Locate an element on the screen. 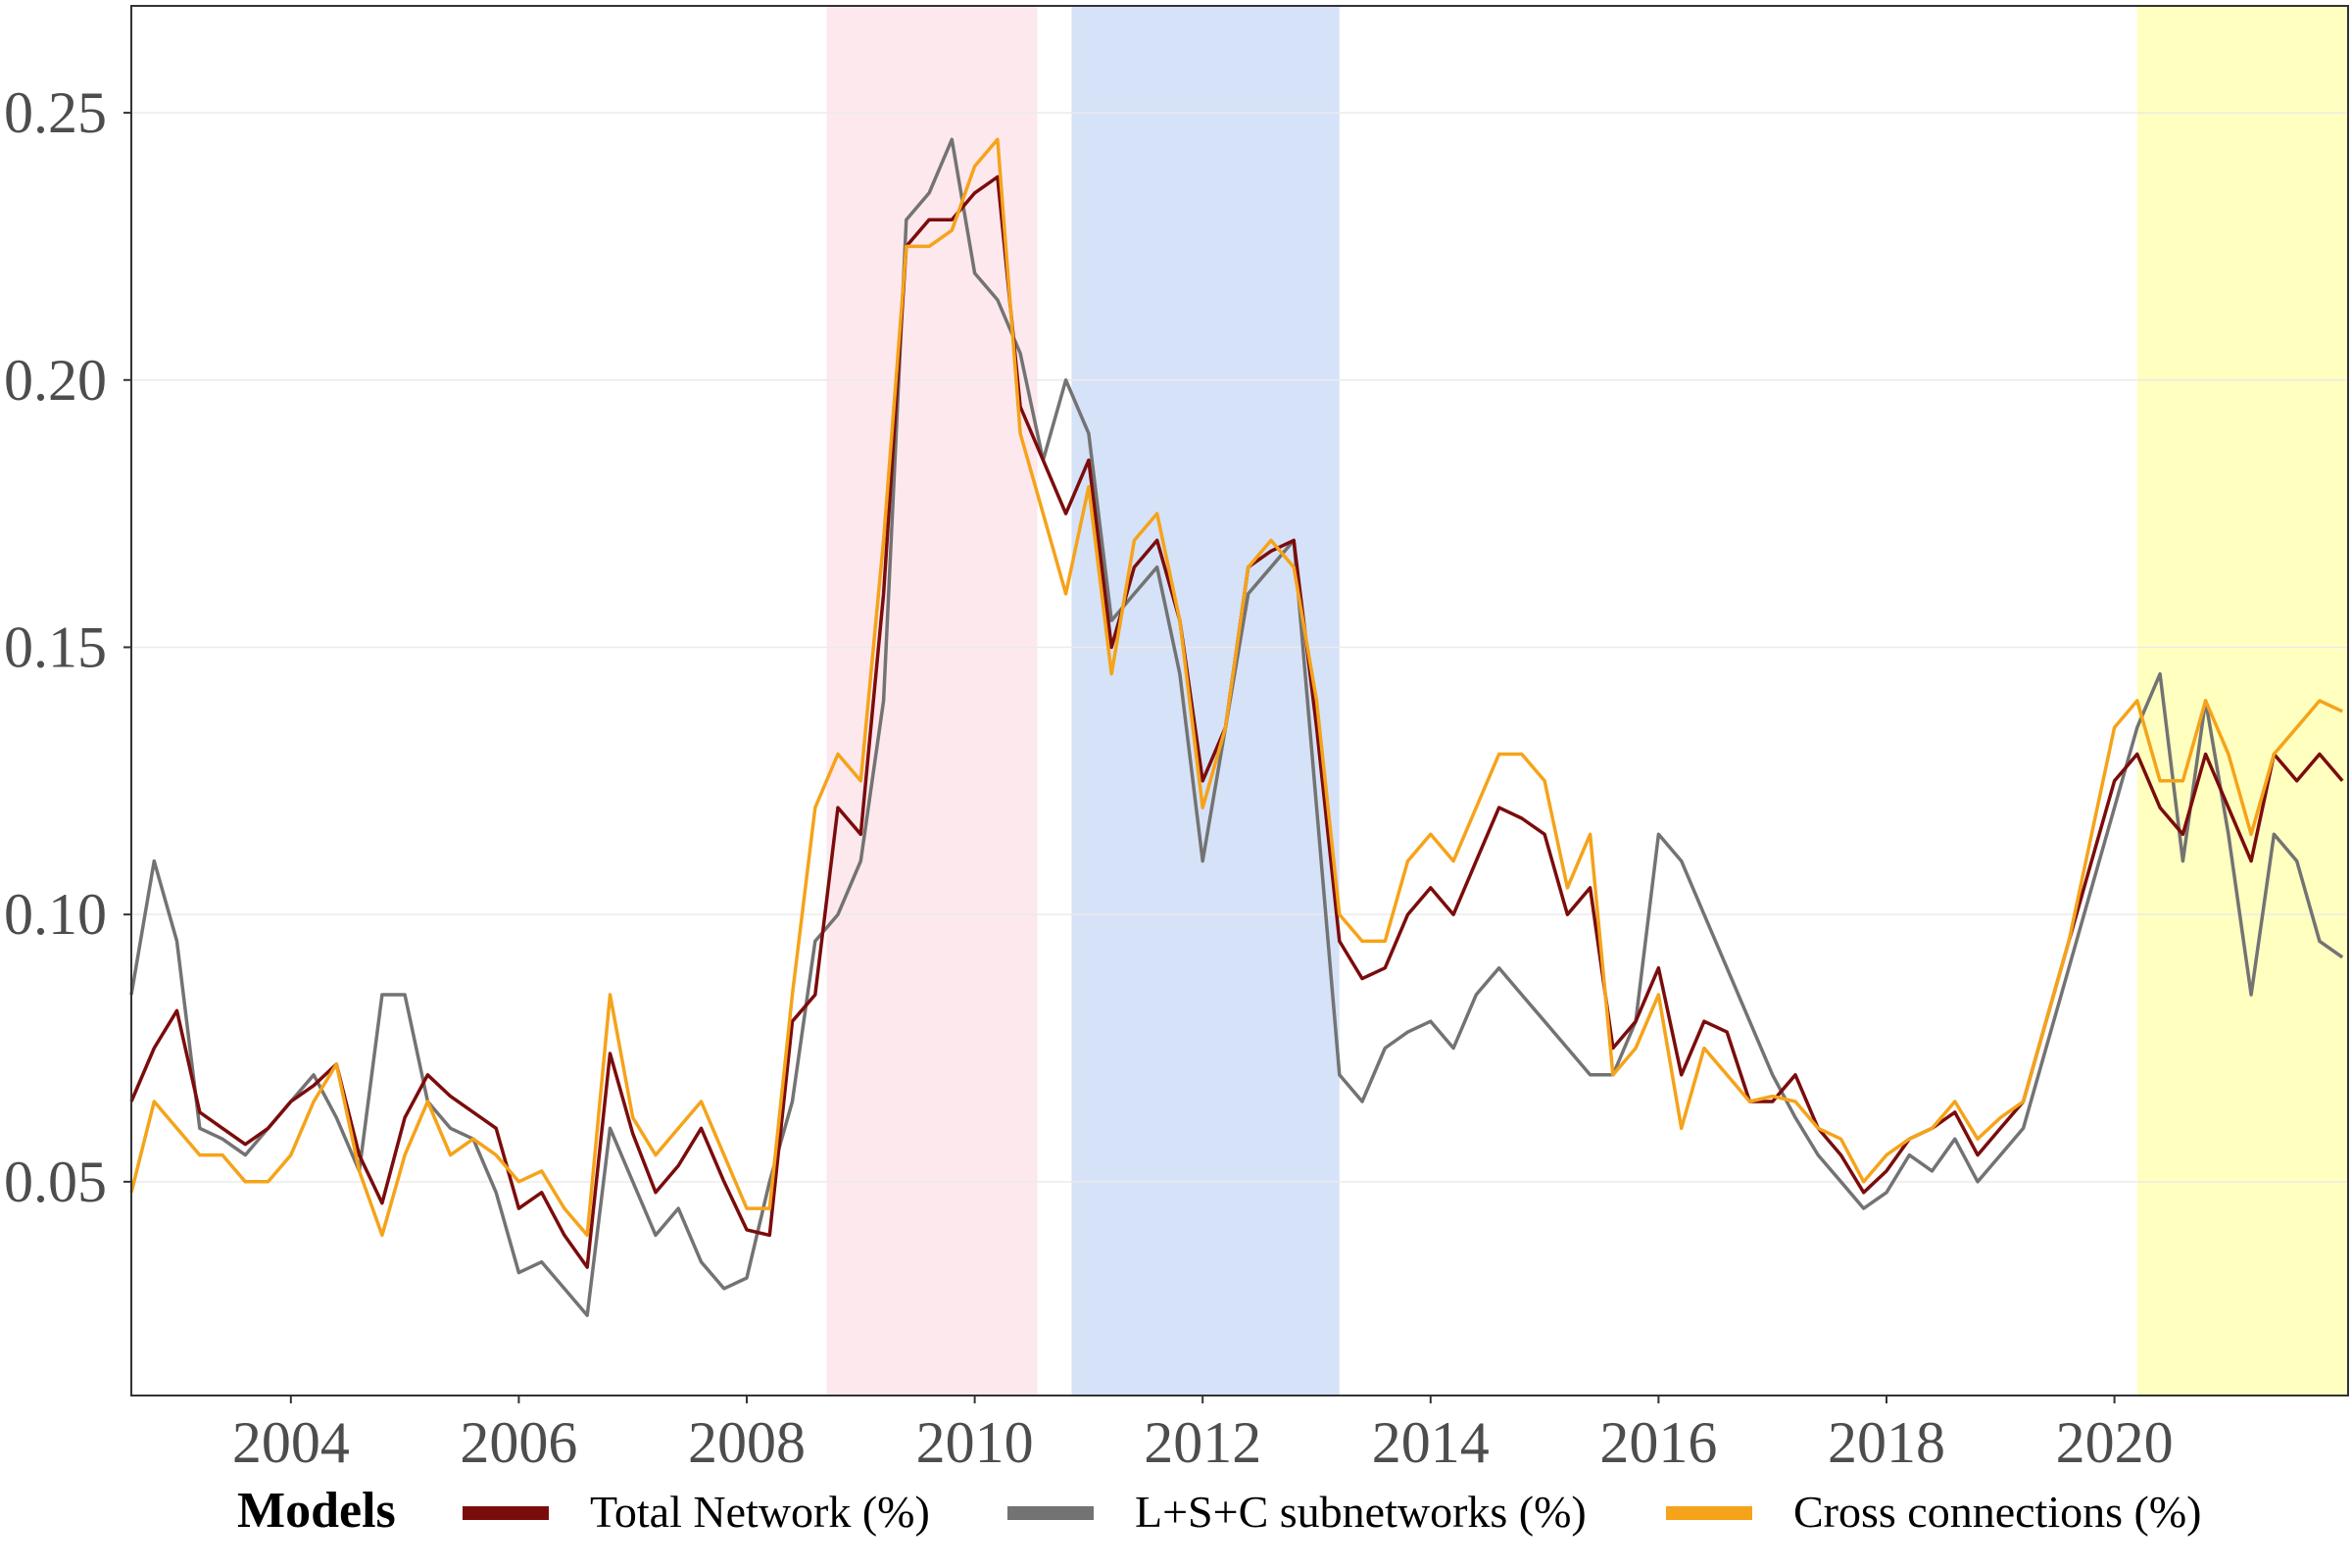 This screenshot has height=1568, width=2352. x-tick-label: 2004 is located at coordinates (291, 1442).